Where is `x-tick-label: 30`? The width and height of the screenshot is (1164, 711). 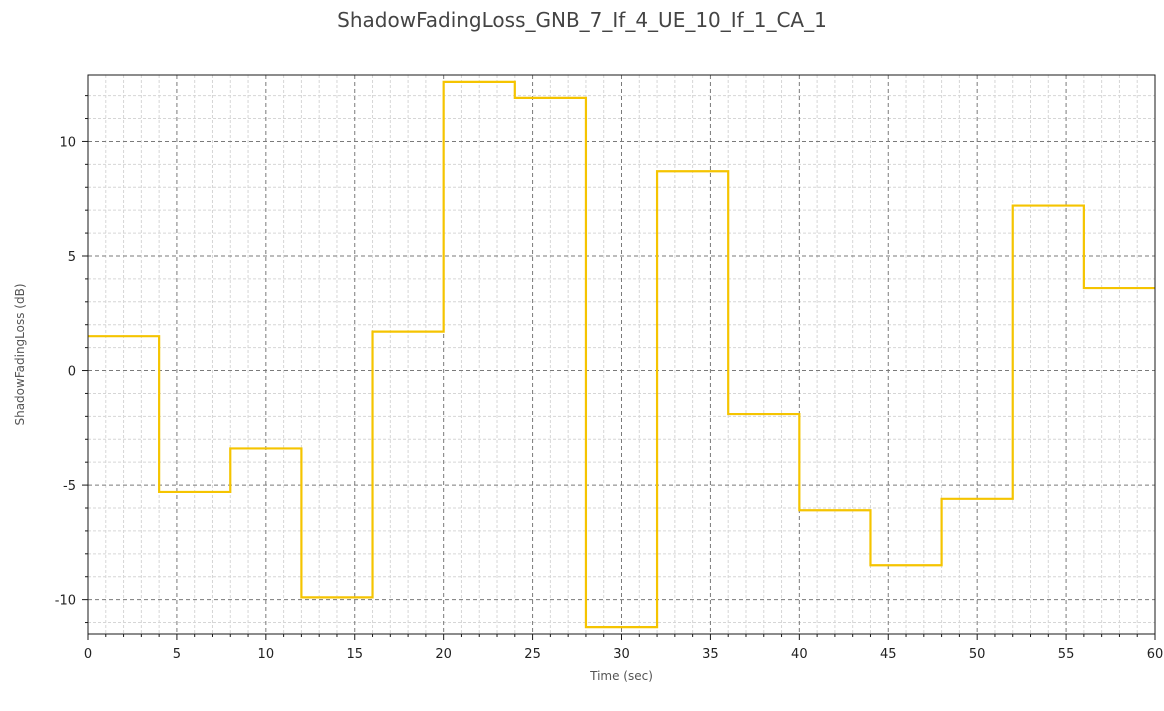 x-tick-label: 30 is located at coordinates (621, 654).